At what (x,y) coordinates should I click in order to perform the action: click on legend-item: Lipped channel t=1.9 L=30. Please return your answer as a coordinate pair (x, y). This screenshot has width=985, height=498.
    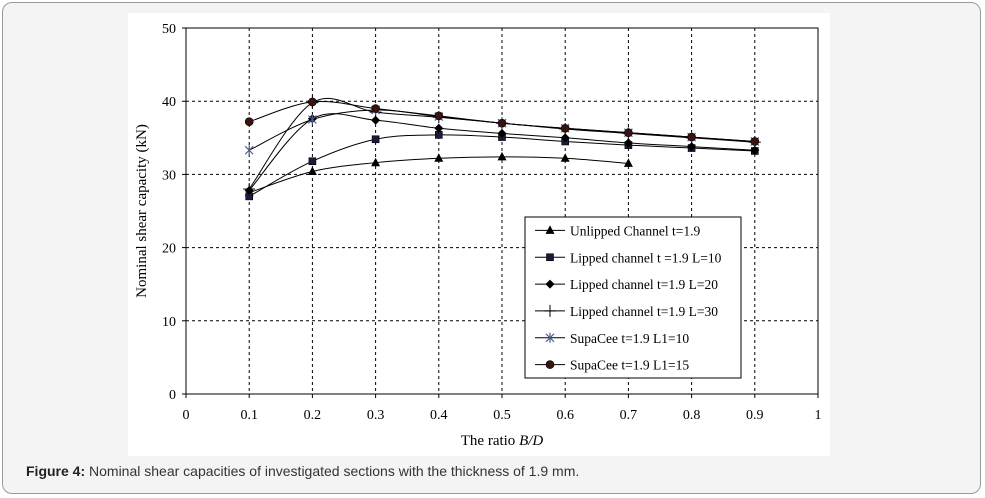
    Looking at the image, I should click on (626, 311).